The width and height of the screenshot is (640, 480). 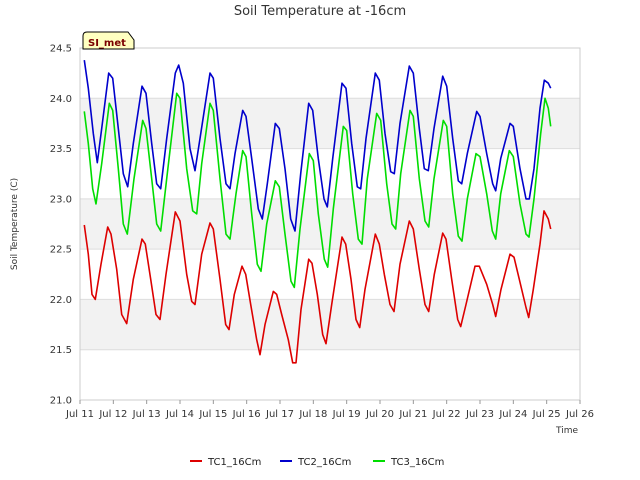 I want to click on y-tick-label: 21.5, so click(x=61, y=350).